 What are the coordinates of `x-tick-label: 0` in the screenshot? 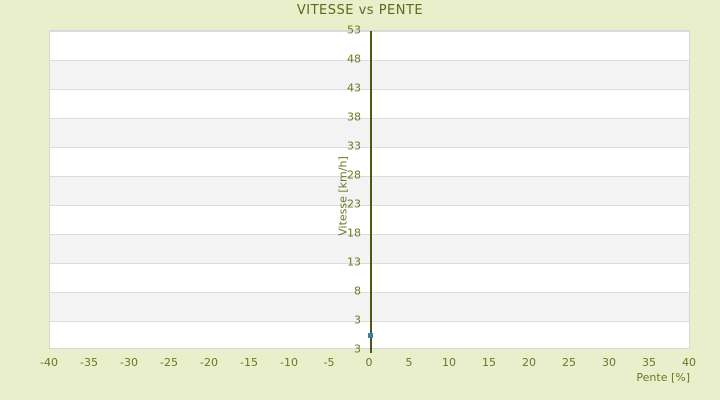 It's located at (369, 362).